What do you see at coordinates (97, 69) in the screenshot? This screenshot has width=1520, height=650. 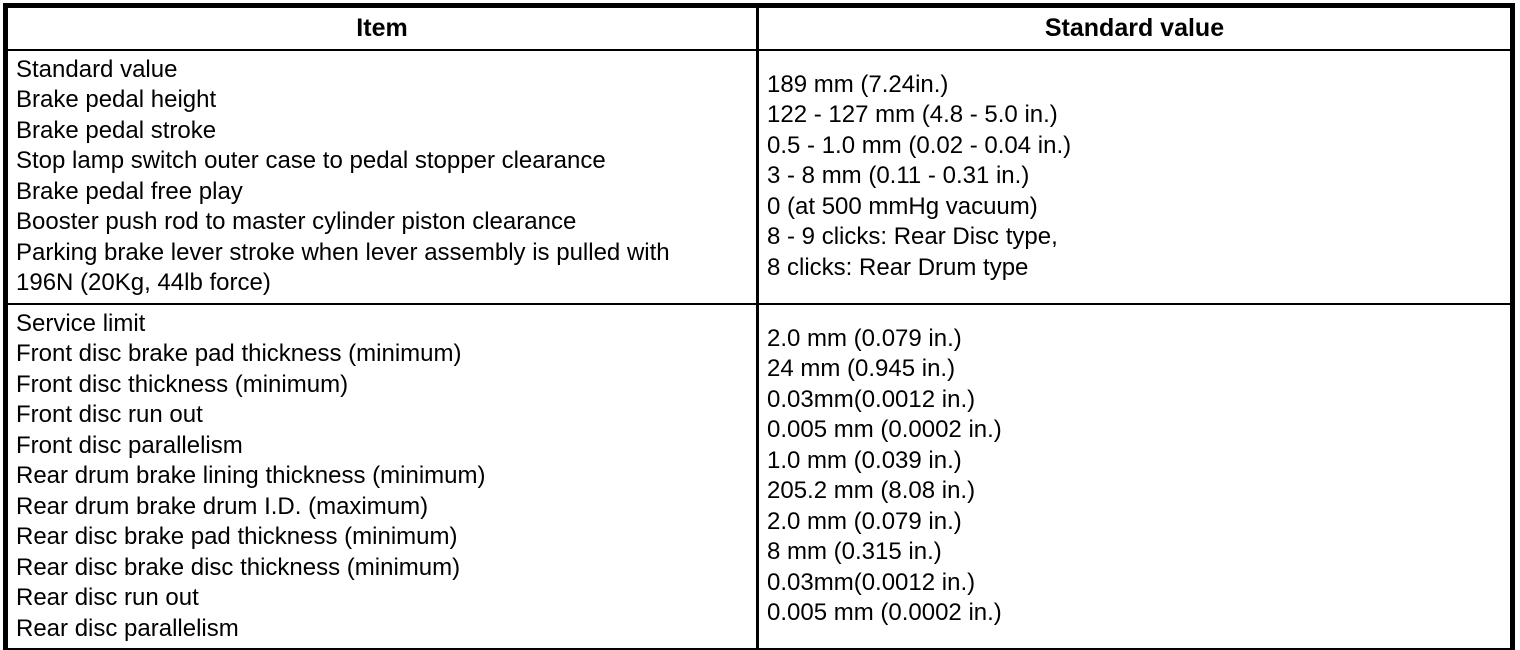 I see `text-line: Standard value` at bounding box center [97, 69].